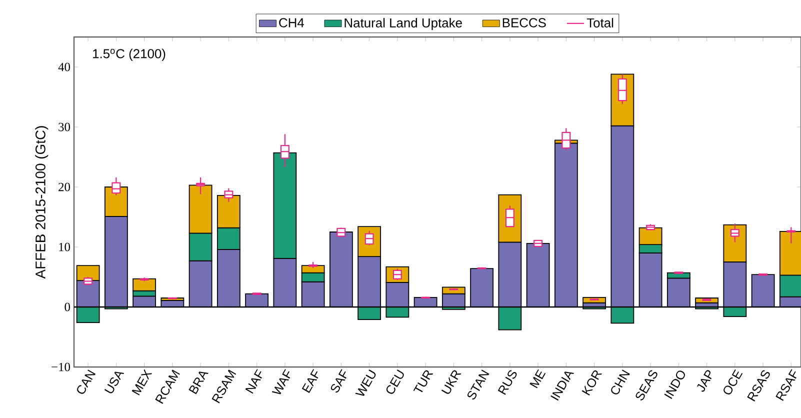 The image size is (801, 418). I want to click on legend-label: CH4, so click(291, 23).